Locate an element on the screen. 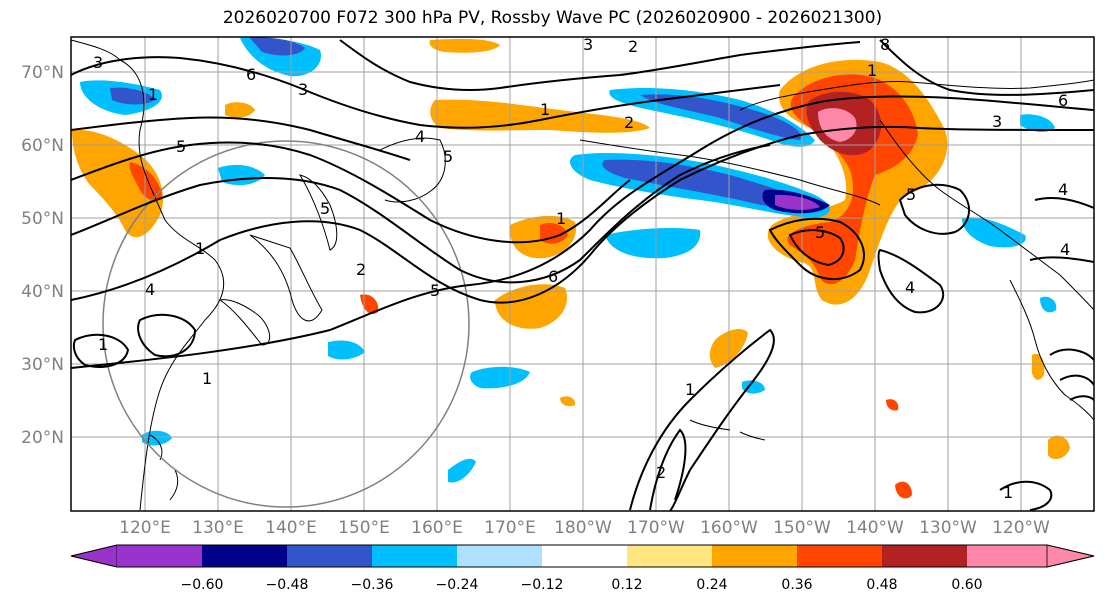 This screenshot has height=604, width=1105. lon-label: 130°E is located at coordinates (218, 528).